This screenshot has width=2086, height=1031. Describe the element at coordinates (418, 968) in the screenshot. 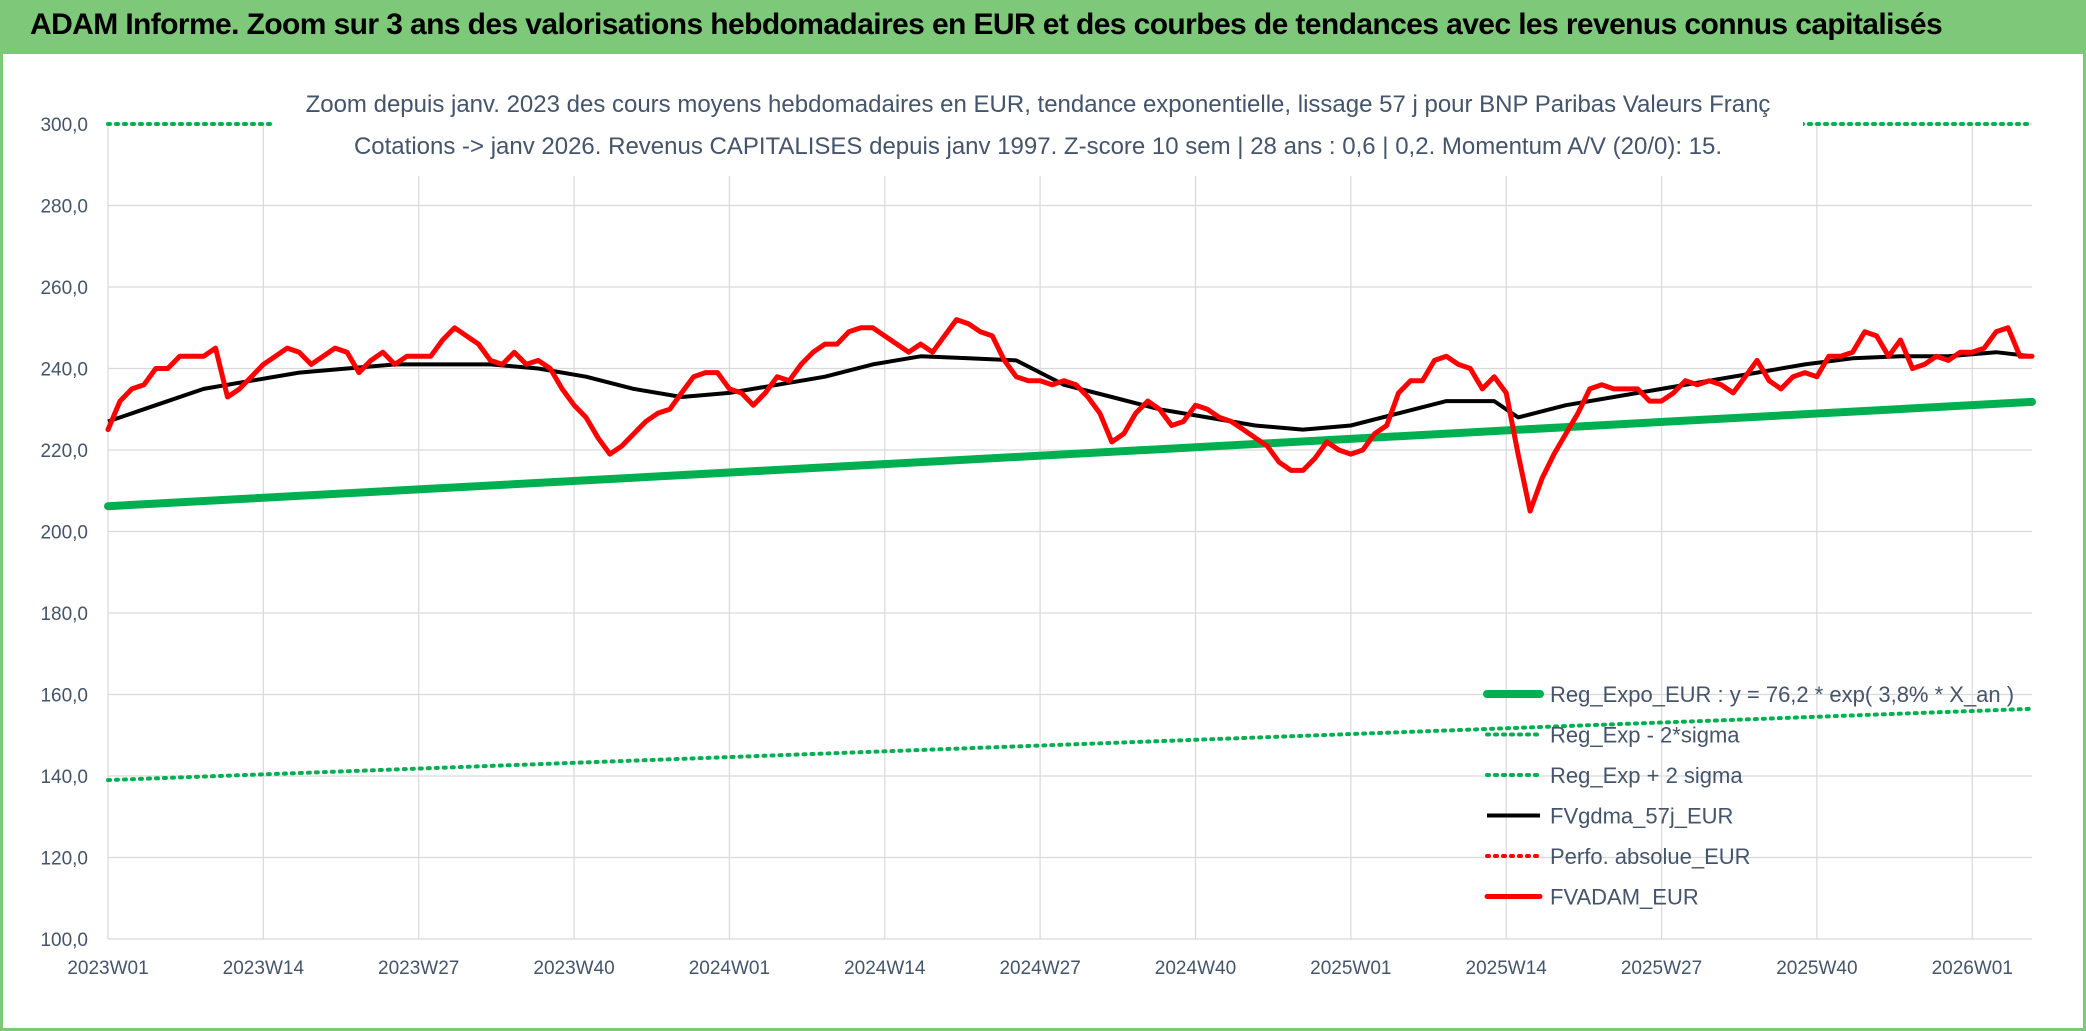

I see `x-tick-label: 2023W27` at that location.